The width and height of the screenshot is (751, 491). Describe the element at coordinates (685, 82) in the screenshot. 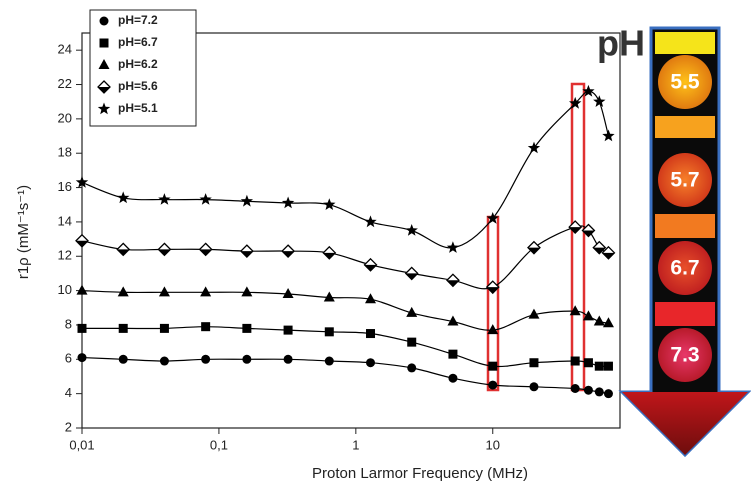

I see `ph-label: 5.5` at that location.